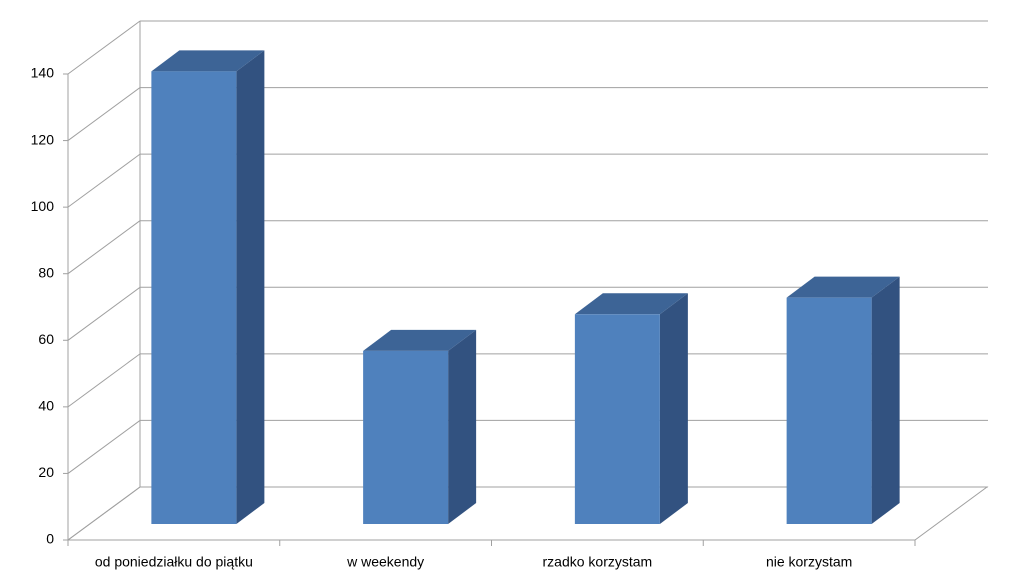 The image size is (1024, 588). I want to click on y-tick-label: 60, so click(46, 339).